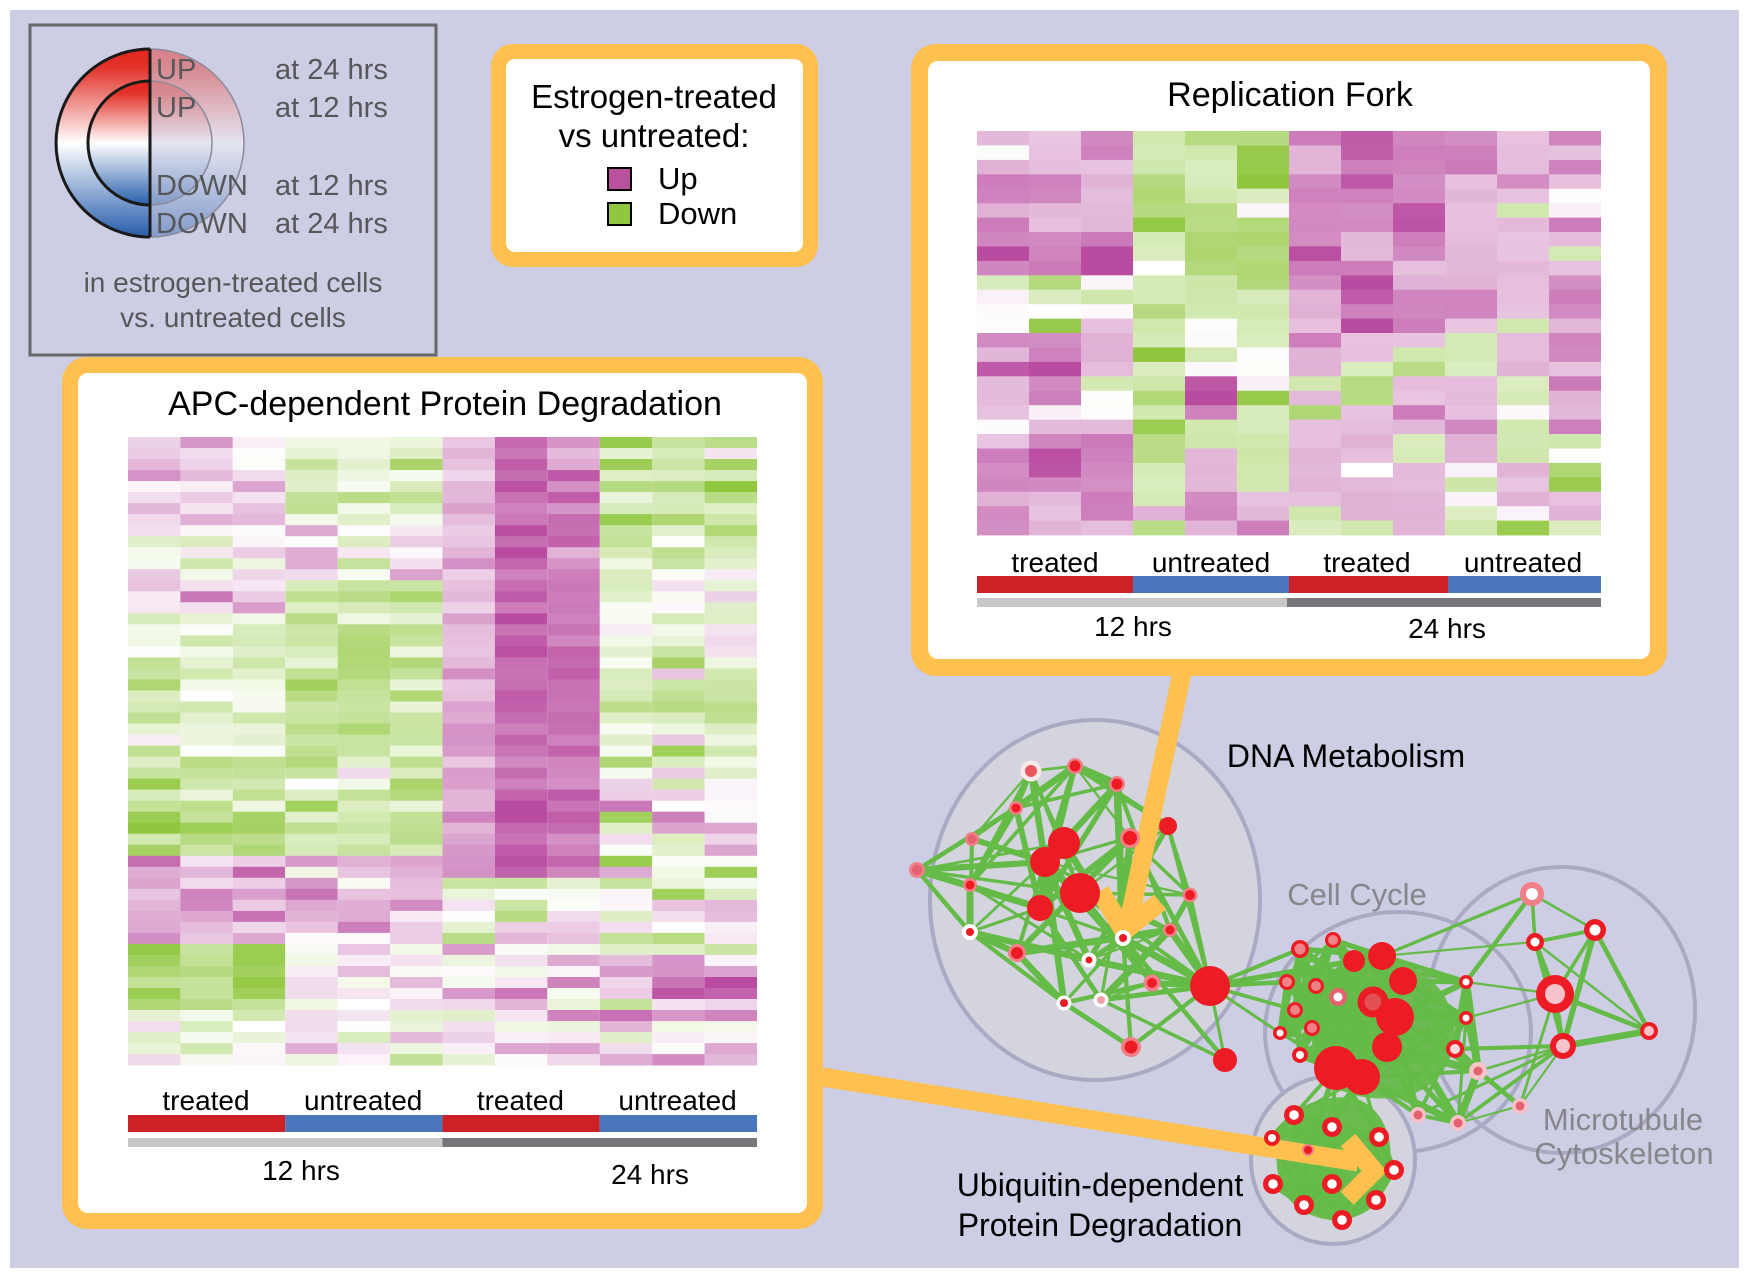 The width and height of the screenshot is (1750, 1279). I want to click on svg-text: Cell Cycle, so click(1357, 894).